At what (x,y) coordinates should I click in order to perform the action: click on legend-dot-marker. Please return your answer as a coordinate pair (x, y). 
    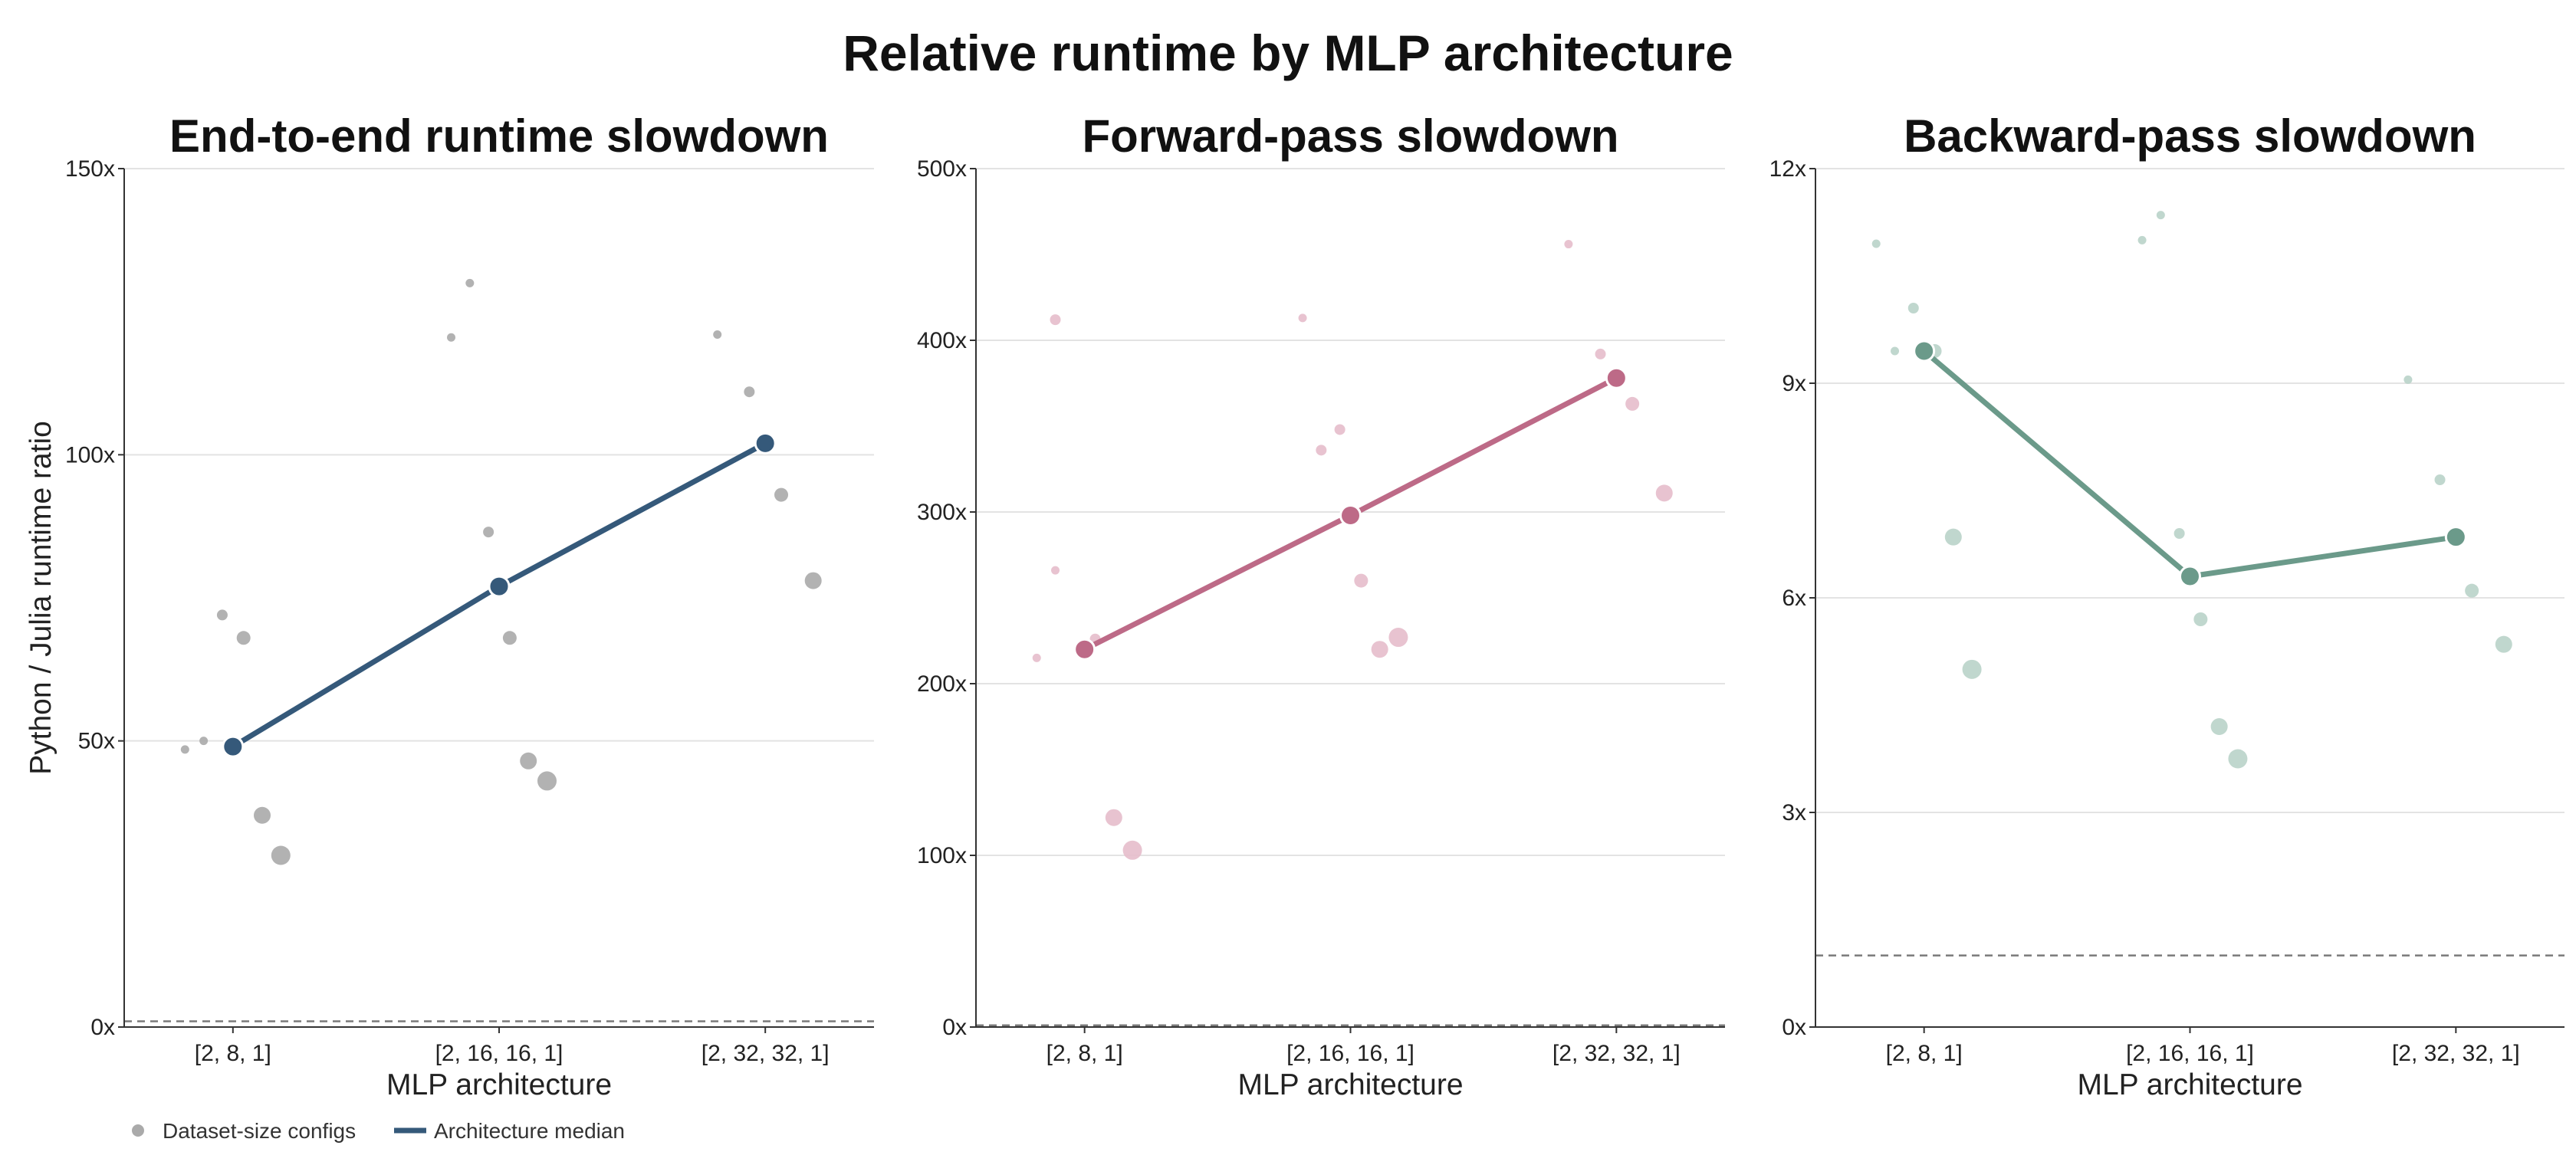
    Looking at the image, I should click on (138, 1130).